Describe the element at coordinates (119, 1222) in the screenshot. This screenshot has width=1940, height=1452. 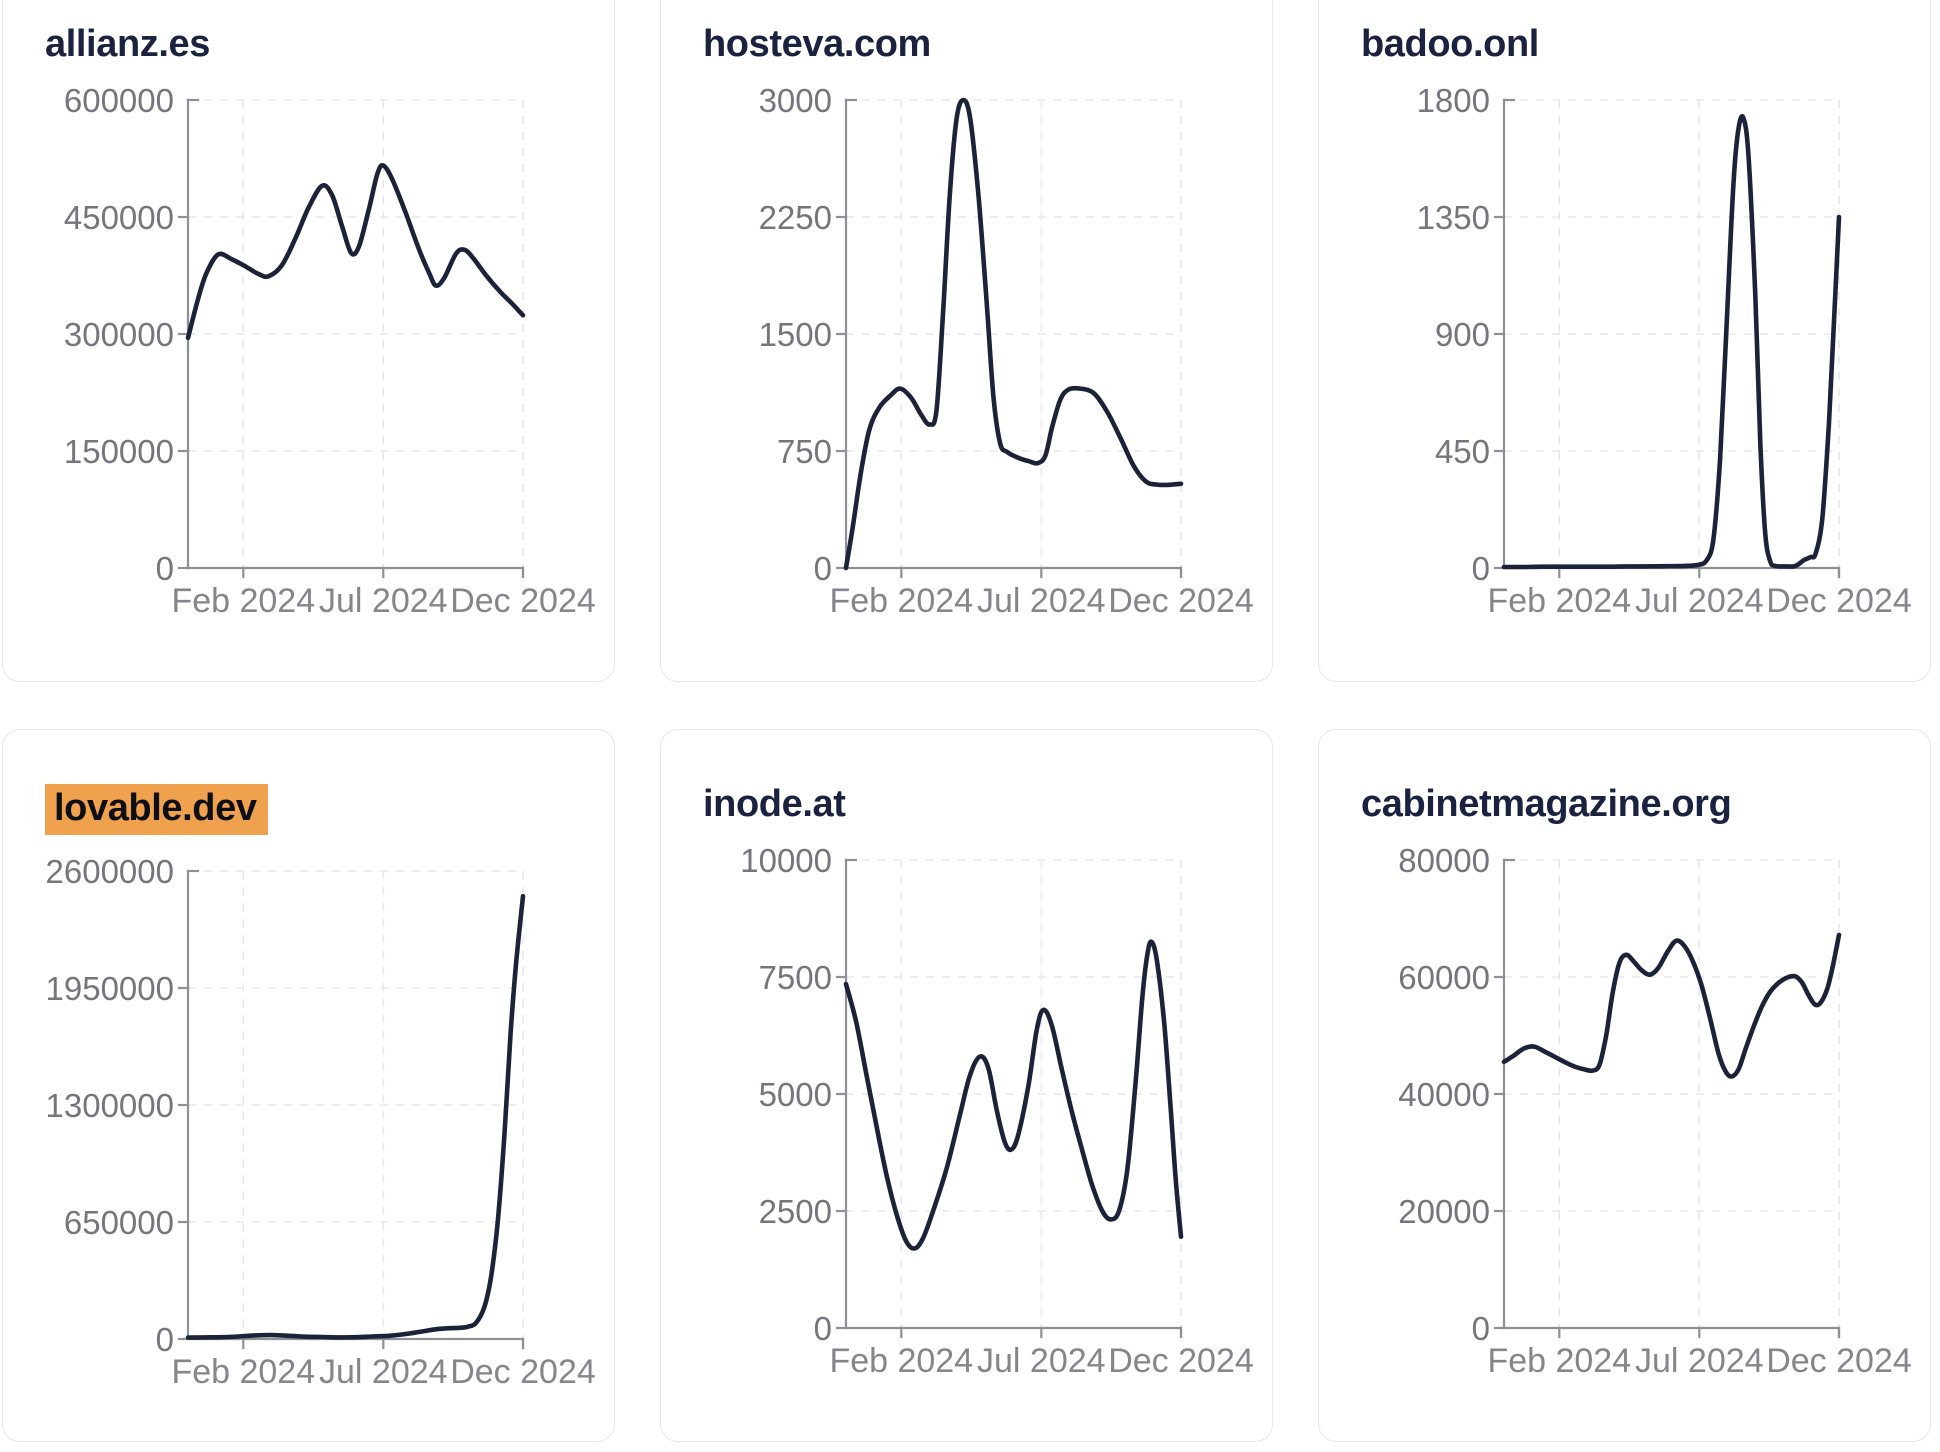
I see `y-tick-label: 650000` at that location.